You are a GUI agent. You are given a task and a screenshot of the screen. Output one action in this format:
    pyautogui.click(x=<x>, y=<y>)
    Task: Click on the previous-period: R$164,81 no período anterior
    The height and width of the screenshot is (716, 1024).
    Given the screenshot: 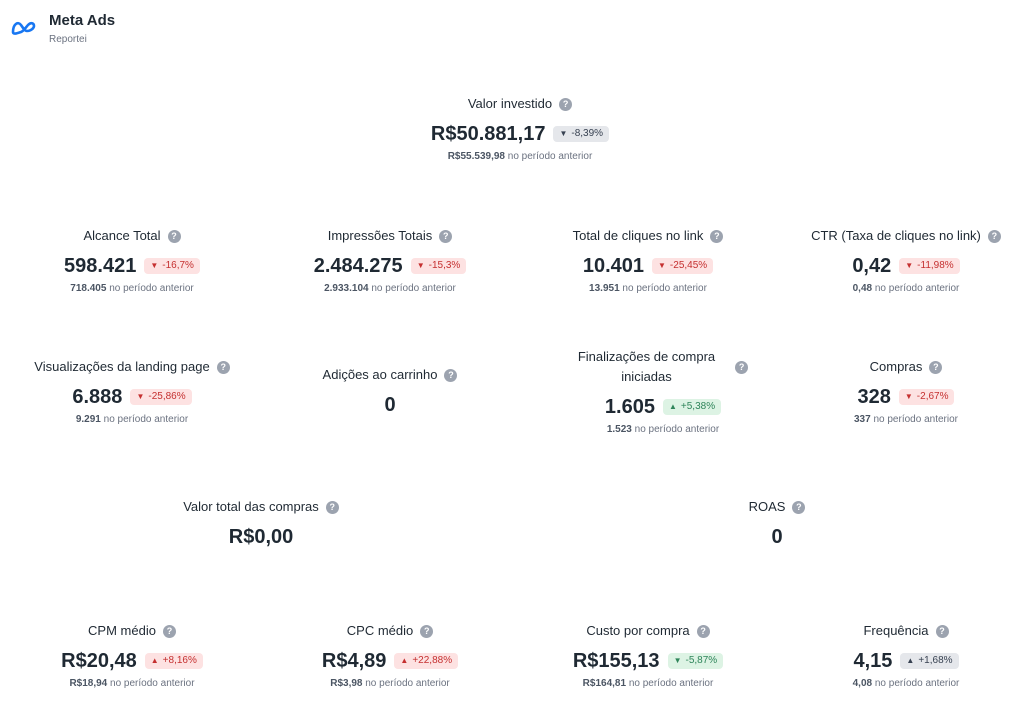 What is the action you would take?
    pyautogui.click(x=648, y=683)
    